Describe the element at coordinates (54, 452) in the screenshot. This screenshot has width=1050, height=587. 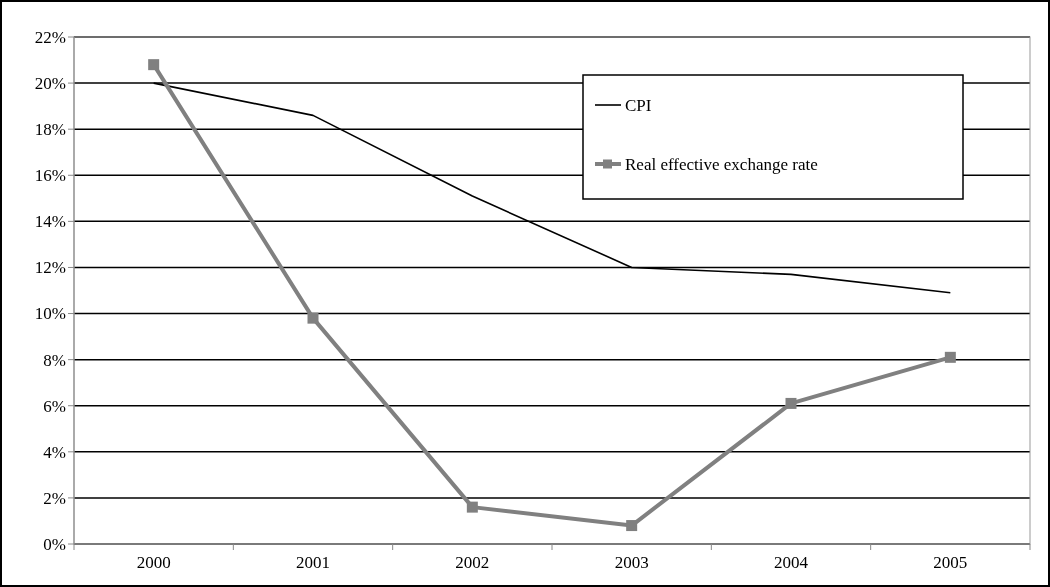
I see `y-tick-label: 4%` at that location.